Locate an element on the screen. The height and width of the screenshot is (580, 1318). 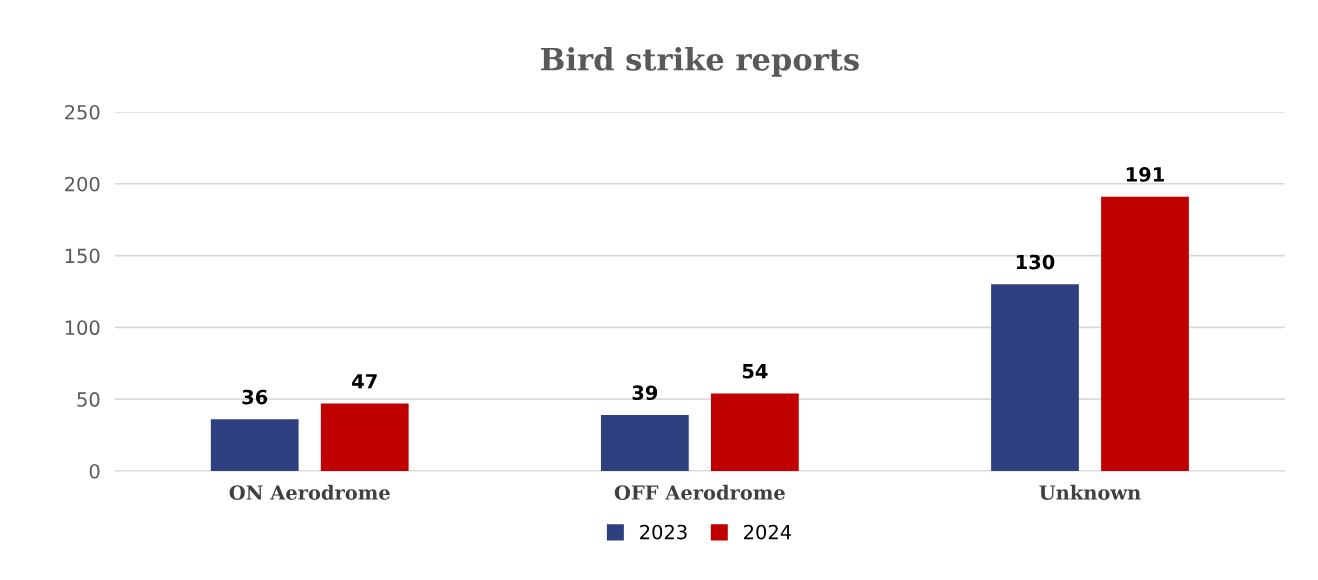
data-label: 54 is located at coordinates (755, 371).